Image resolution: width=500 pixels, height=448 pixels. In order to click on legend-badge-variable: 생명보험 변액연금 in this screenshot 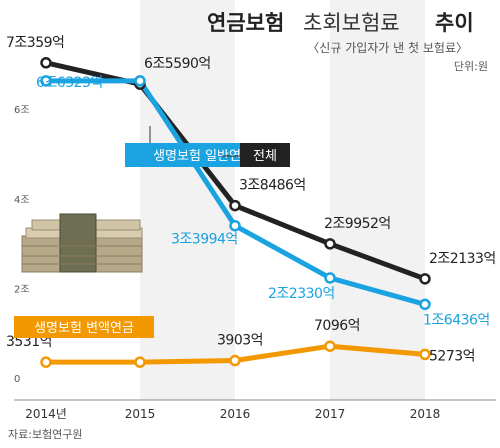, I will do `click(84, 327)`.